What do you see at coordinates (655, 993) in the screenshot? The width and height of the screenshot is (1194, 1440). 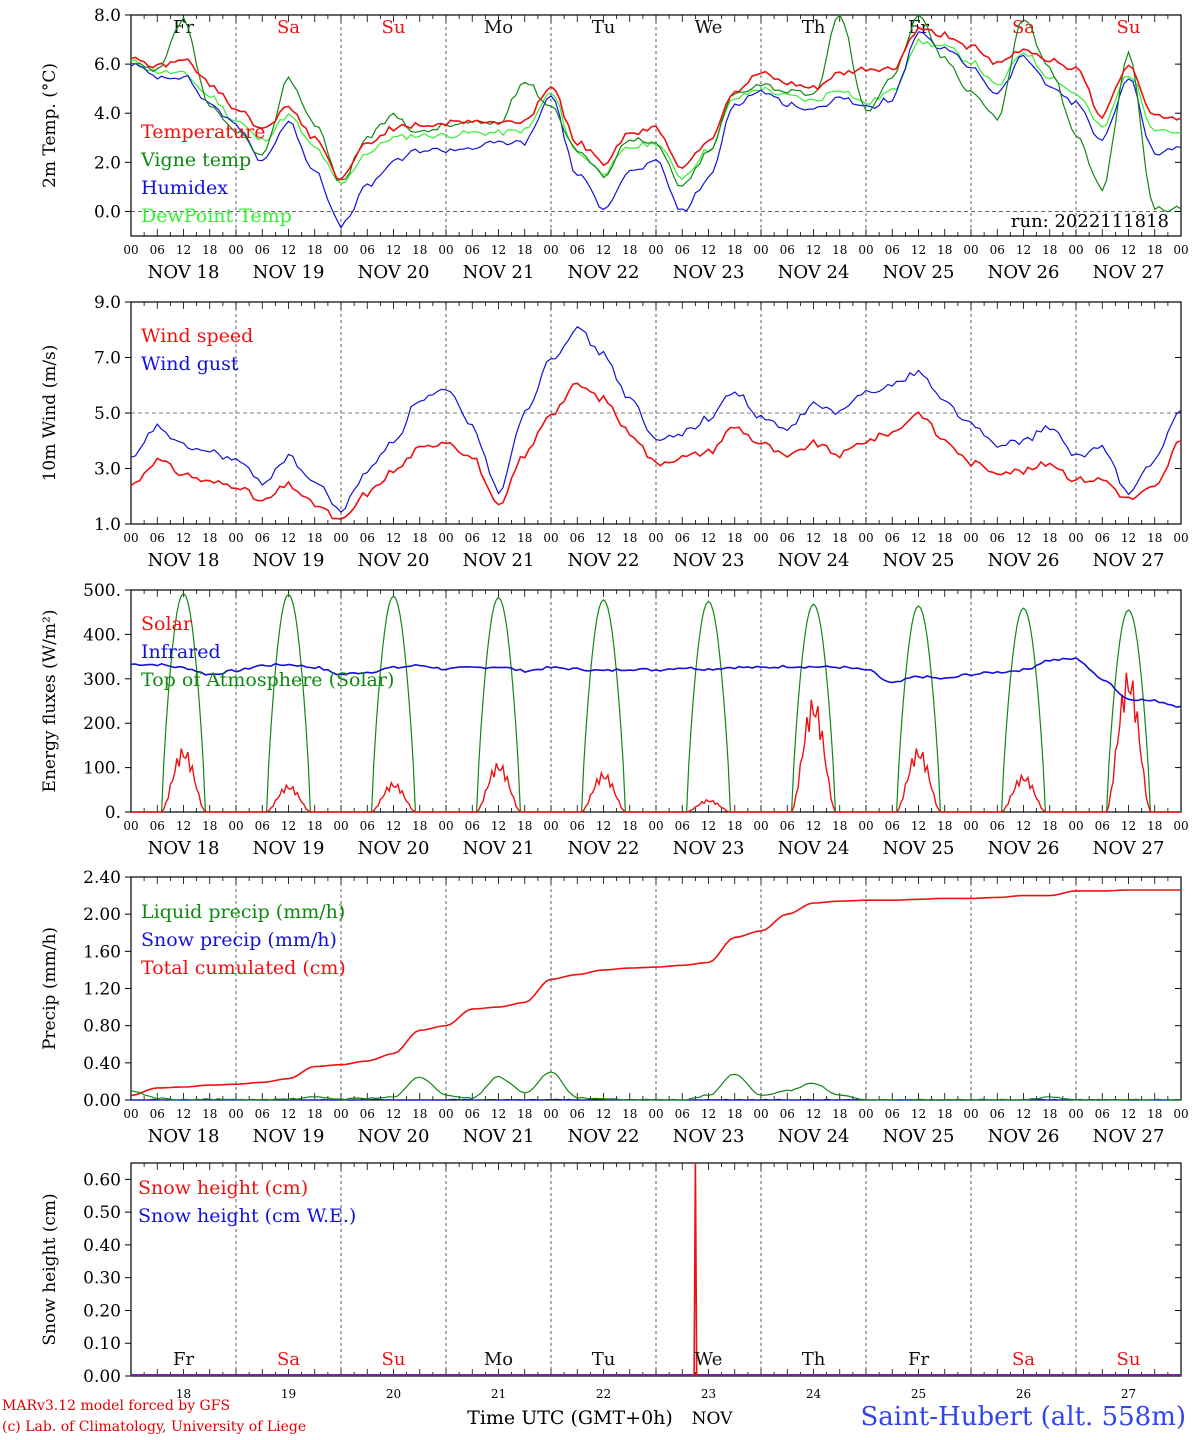 I see `series-line-total-cumulated-cm-` at bounding box center [655, 993].